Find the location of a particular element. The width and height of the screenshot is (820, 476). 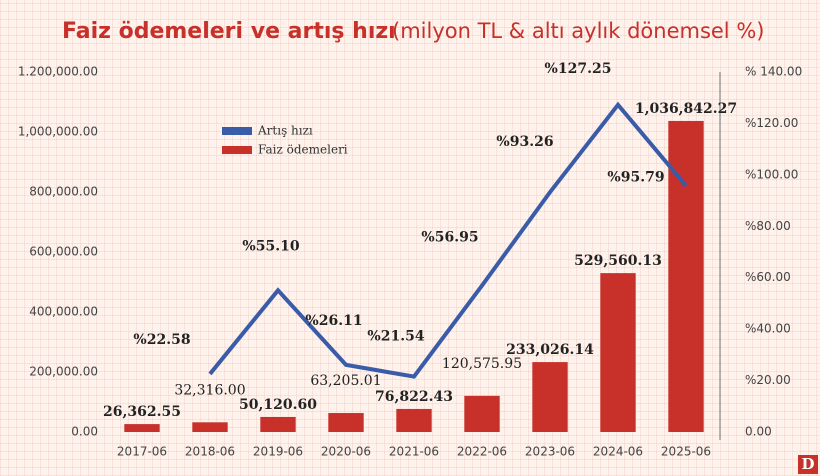

line-value-label: %56.95 is located at coordinates (449, 238).